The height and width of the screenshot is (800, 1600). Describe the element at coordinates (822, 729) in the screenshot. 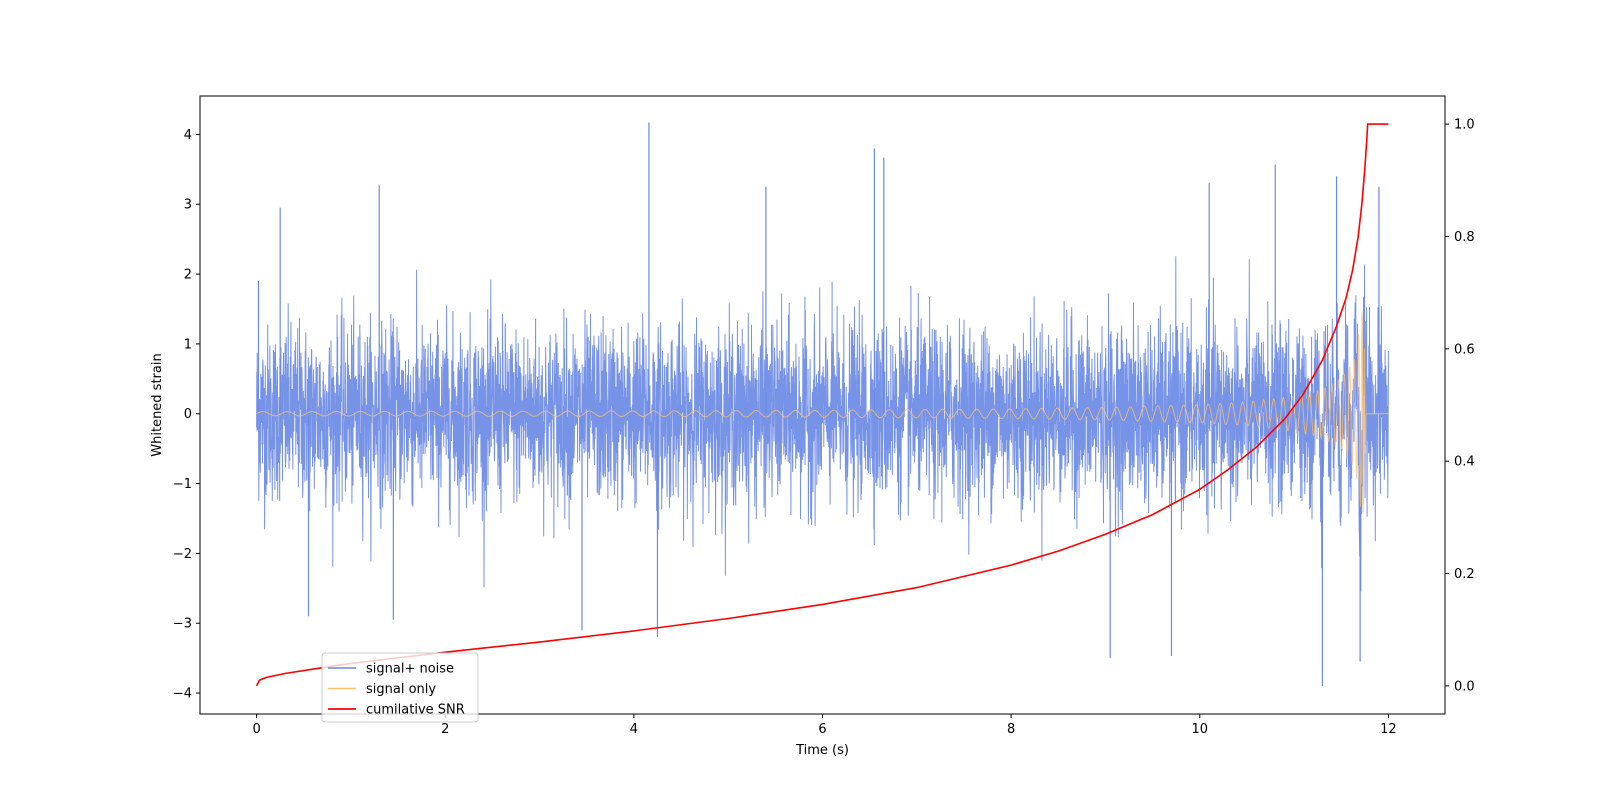

I see `x-tick-label: 6` at that location.